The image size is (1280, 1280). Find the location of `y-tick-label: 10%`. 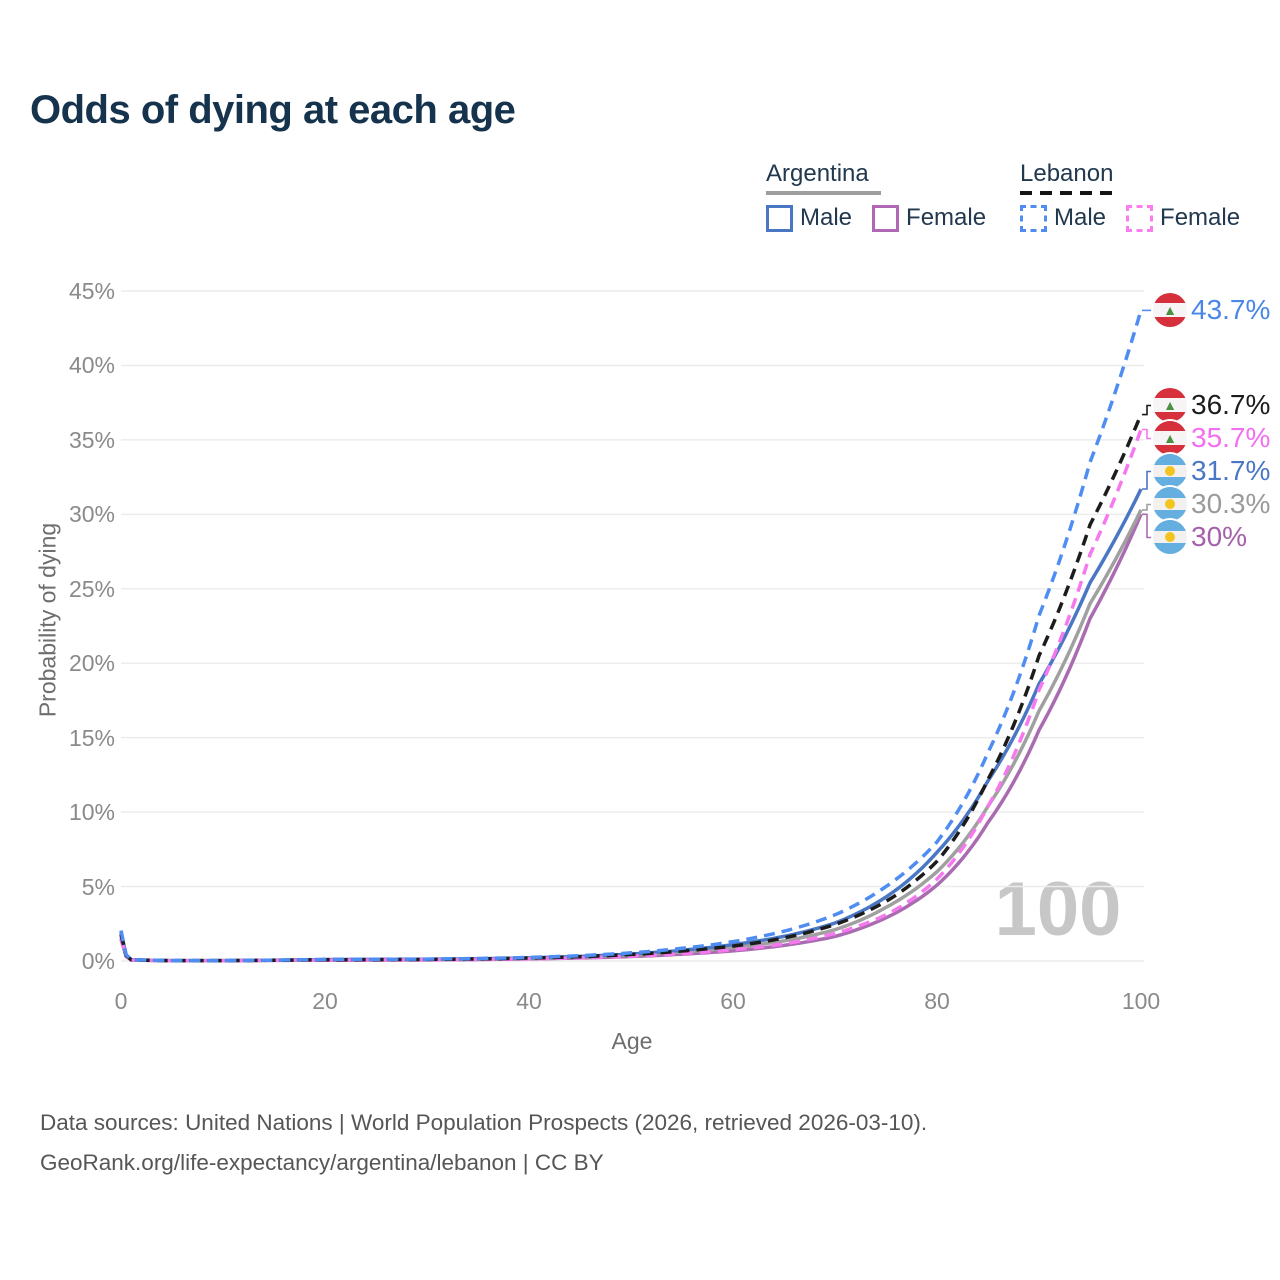

y-tick-label: 10% is located at coordinates (91, 812).